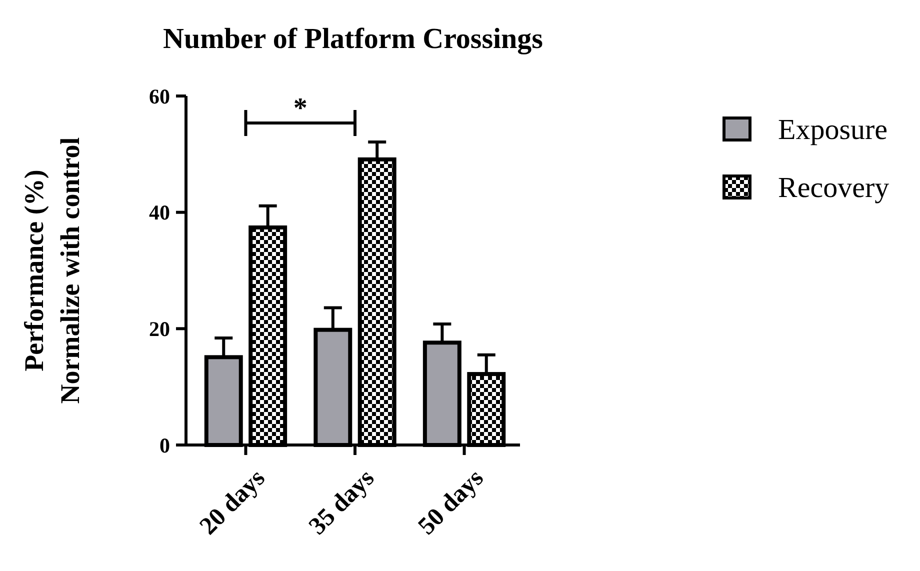 Image resolution: width=920 pixels, height=571 pixels. What do you see at coordinates (165, 445) in the screenshot?
I see `y-tick-label: 0` at bounding box center [165, 445].